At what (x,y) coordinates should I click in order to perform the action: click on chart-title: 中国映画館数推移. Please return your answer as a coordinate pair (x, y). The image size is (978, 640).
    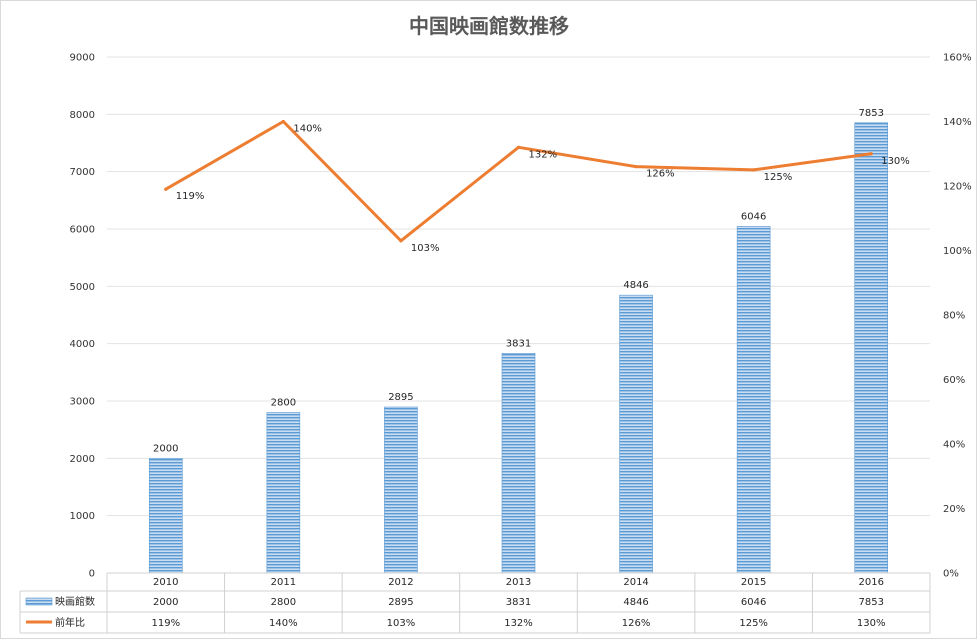
    Looking at the image, I should click on (489, 26).